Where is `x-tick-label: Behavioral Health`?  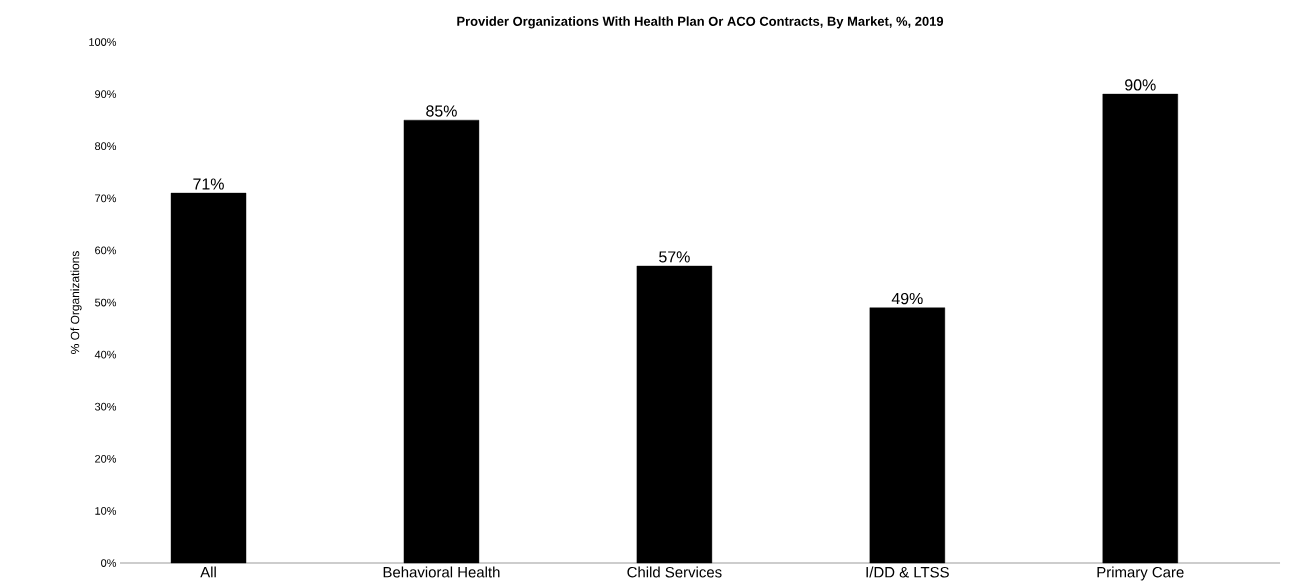 x-tick-label: Behavioral Health is located at coordinates (441, 572).